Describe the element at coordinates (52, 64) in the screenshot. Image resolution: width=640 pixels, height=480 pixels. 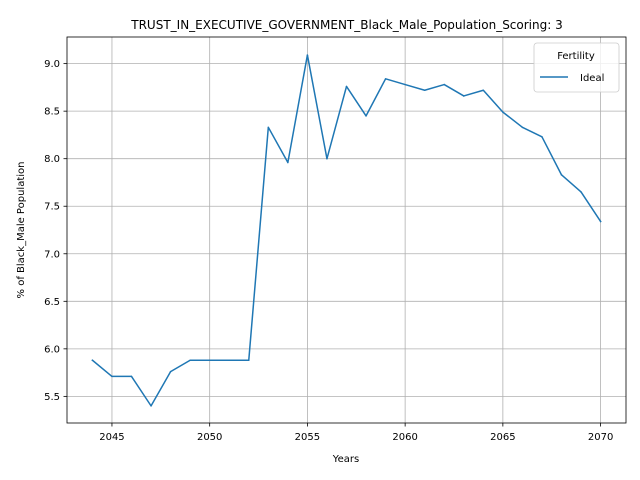
I see `y-tick-label: 9.0` at that location.